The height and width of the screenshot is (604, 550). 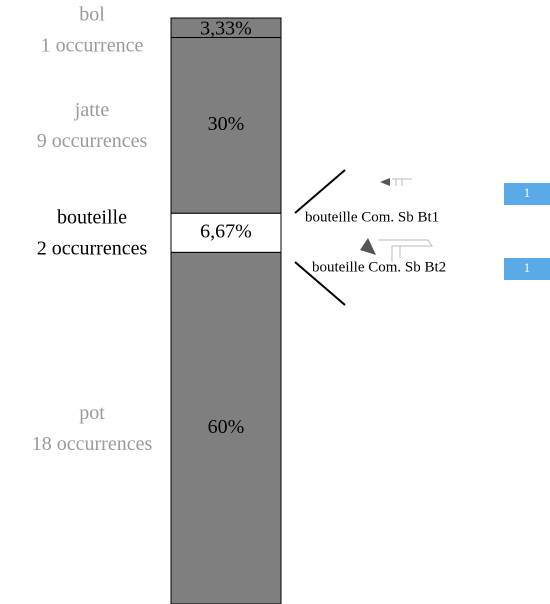 What do you see at coordinates (92, 444) in the screenshot?
I see `category-subtitle: 18 occurrences` at bounding box center [92, 444].